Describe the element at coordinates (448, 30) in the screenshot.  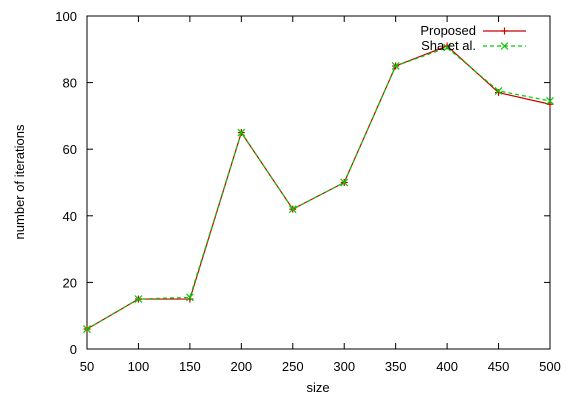
I see `legend-label-1: Proposed` at that location.